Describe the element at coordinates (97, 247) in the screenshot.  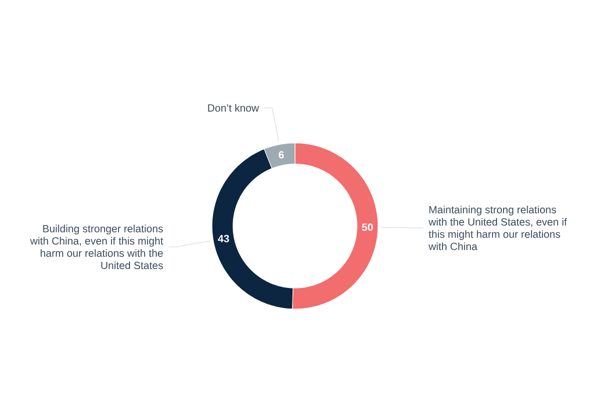
I see `slice-label: Building stronger relations with China, even if this might harm our relations with the United States` at that location.